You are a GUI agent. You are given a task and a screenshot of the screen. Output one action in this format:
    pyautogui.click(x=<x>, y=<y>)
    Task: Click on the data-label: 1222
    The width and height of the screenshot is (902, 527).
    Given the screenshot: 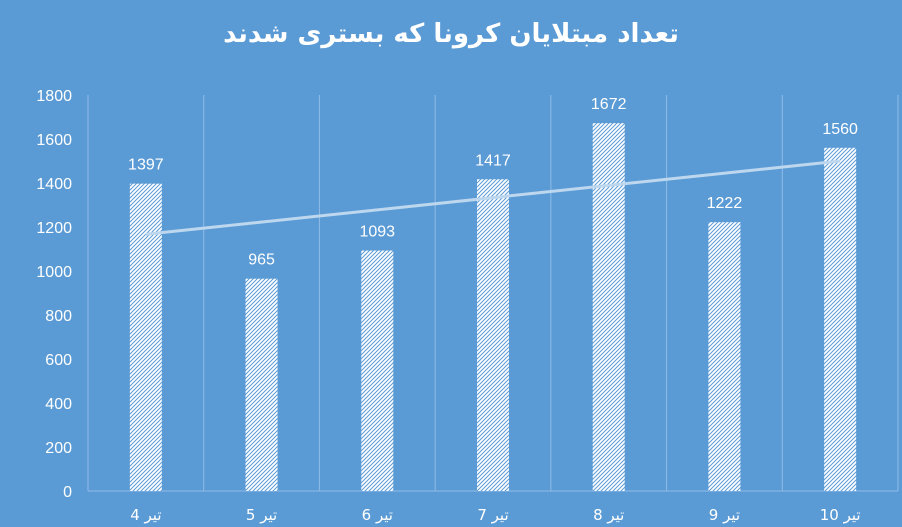 What is the action you would take?
    pyautogui.click(x=725, y=203)
    